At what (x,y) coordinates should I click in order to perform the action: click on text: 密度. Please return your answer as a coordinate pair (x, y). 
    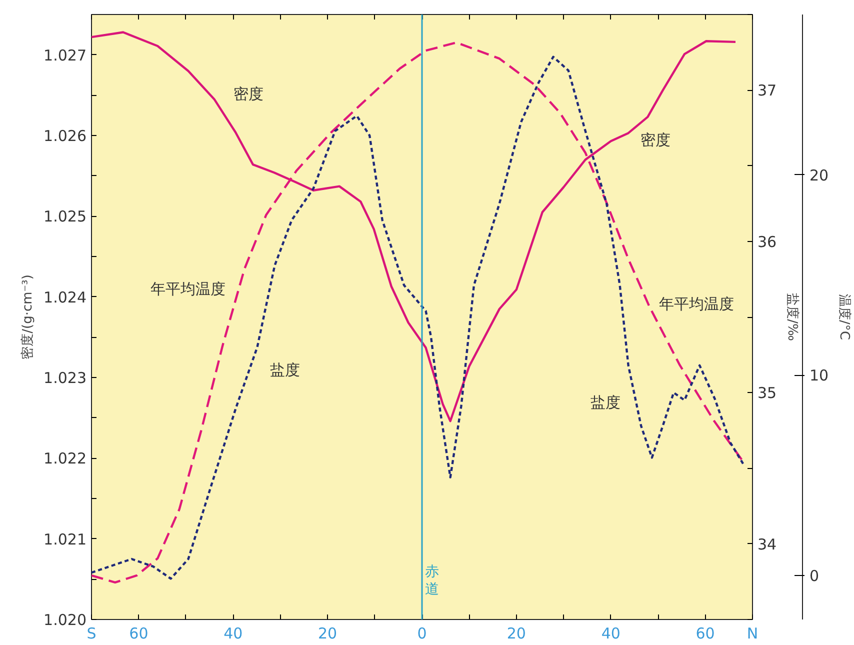
    Looking at the image, I should click on (248, 93).